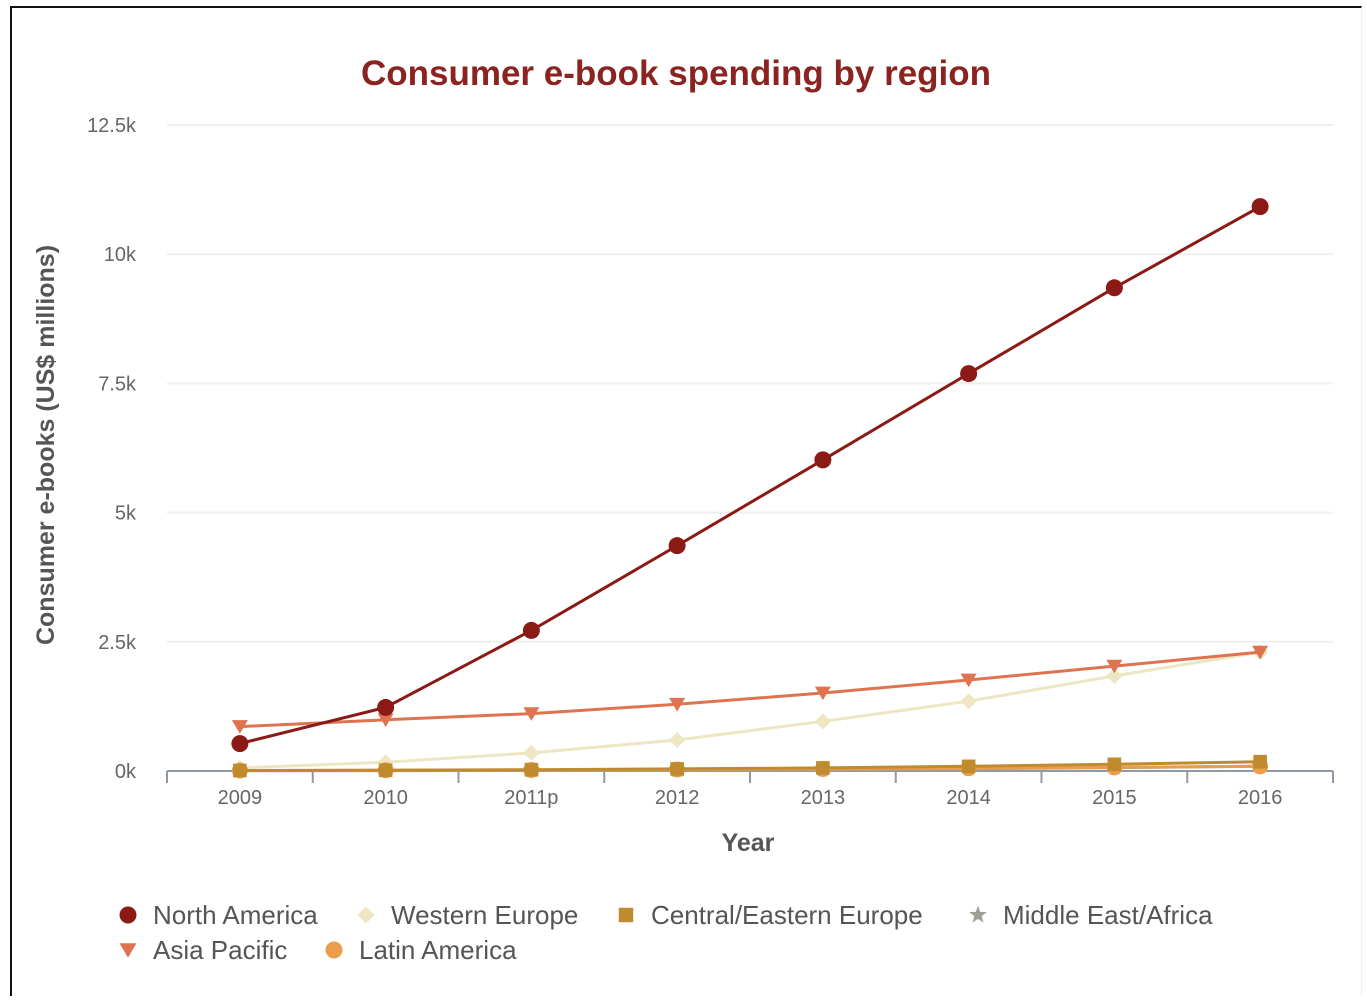 Image resolution: width=1367 pixels, height=1003 pixels. What do you see at coordinates (240, 798) in the screenshot?
I see `x-tick-label: 2009` at bounding box center [240, 798].